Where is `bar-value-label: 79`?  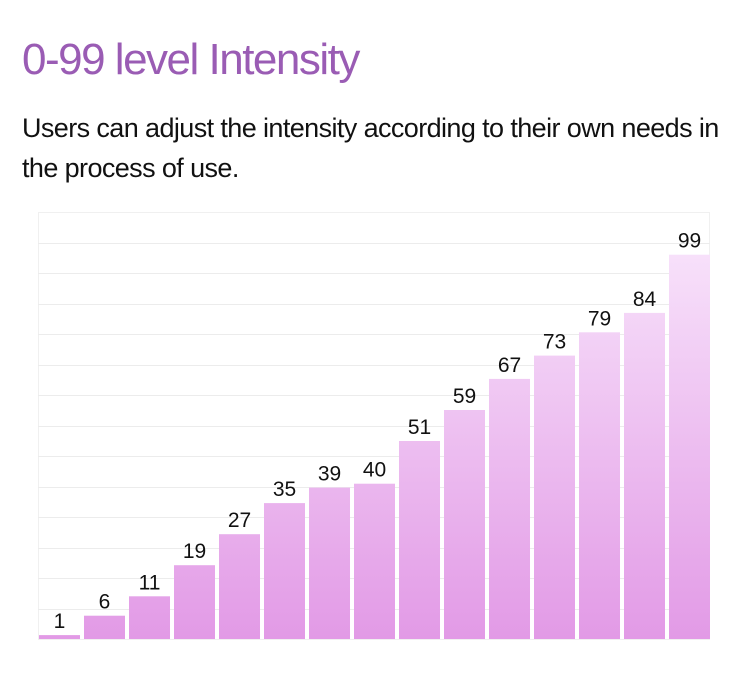
bar-value-label: 79 is located at coordinates (599, 318).